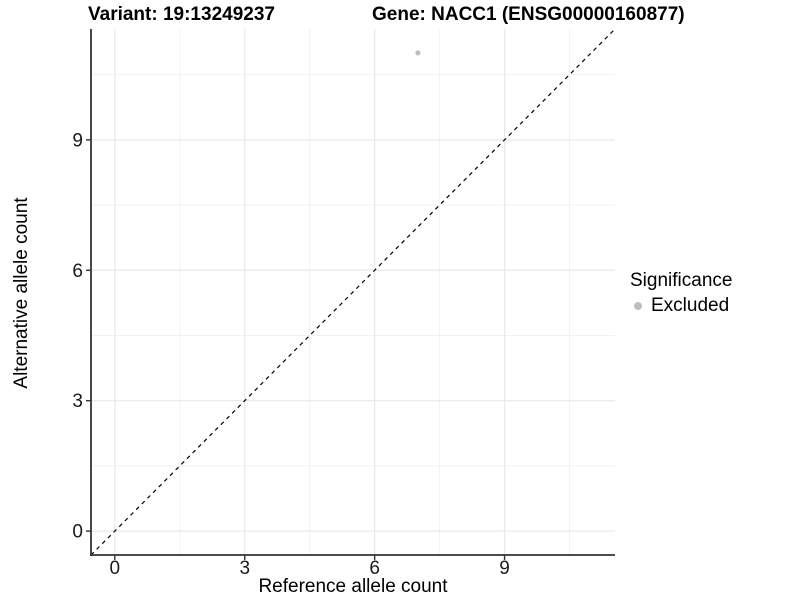 The image size is (800, 600). I want to click on legend-title: Significance, so click(681, 280).